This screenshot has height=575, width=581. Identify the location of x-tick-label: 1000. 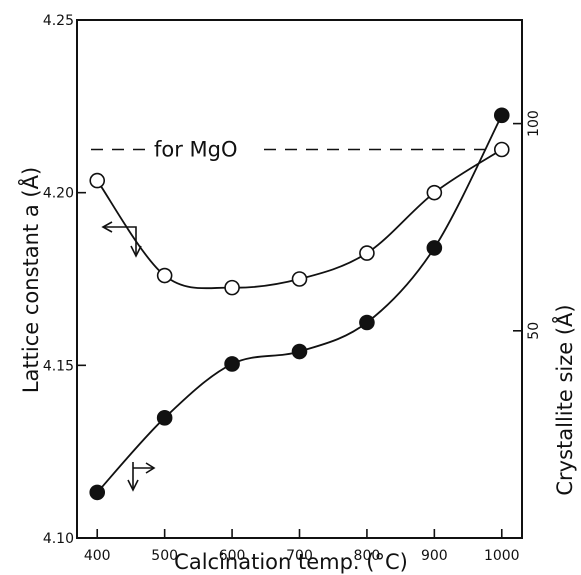
(502, 556).